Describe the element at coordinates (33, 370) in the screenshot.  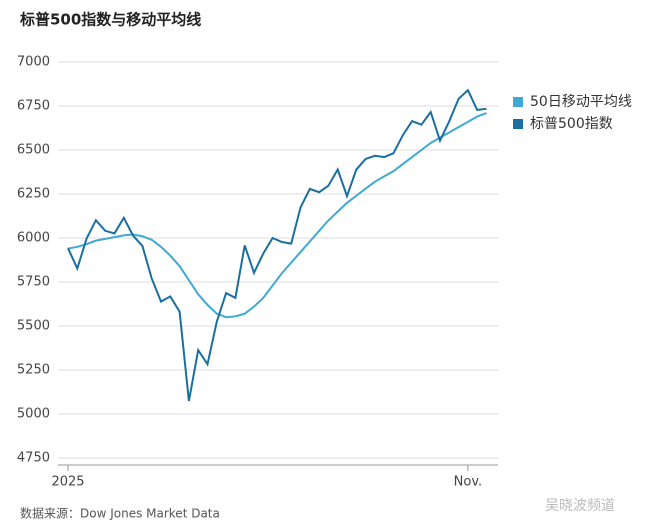
I see `y-tick-label: 5250` at that location.